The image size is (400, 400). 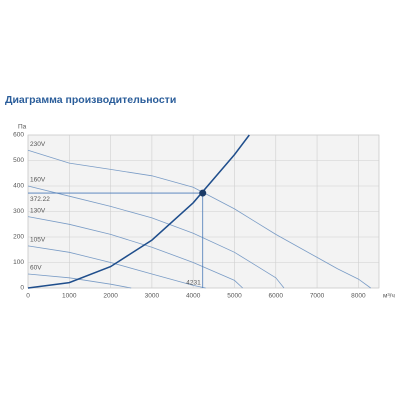 I want to click on x-axis-label: м³/ч, so click(x=389, y=296).